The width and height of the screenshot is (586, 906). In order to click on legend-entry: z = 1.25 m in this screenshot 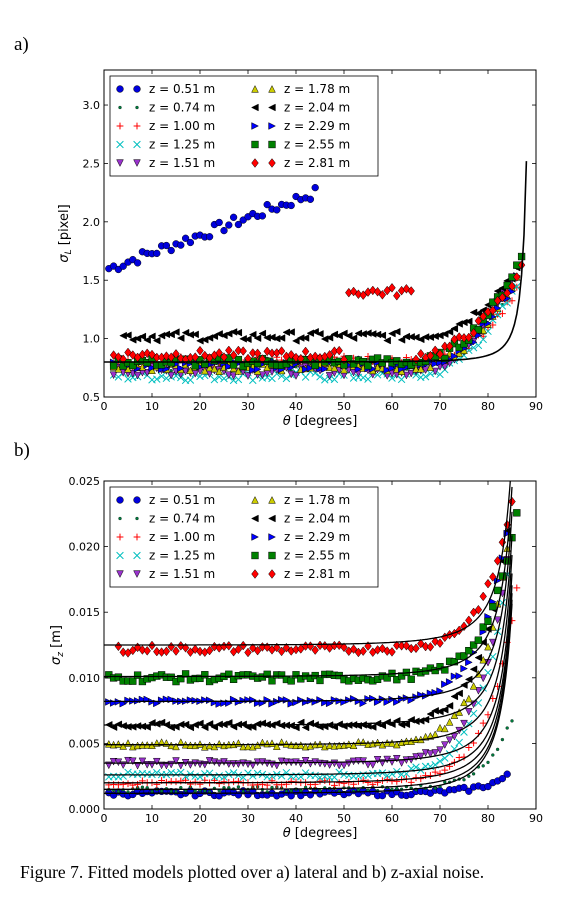, I will do `click(165, 145)`.